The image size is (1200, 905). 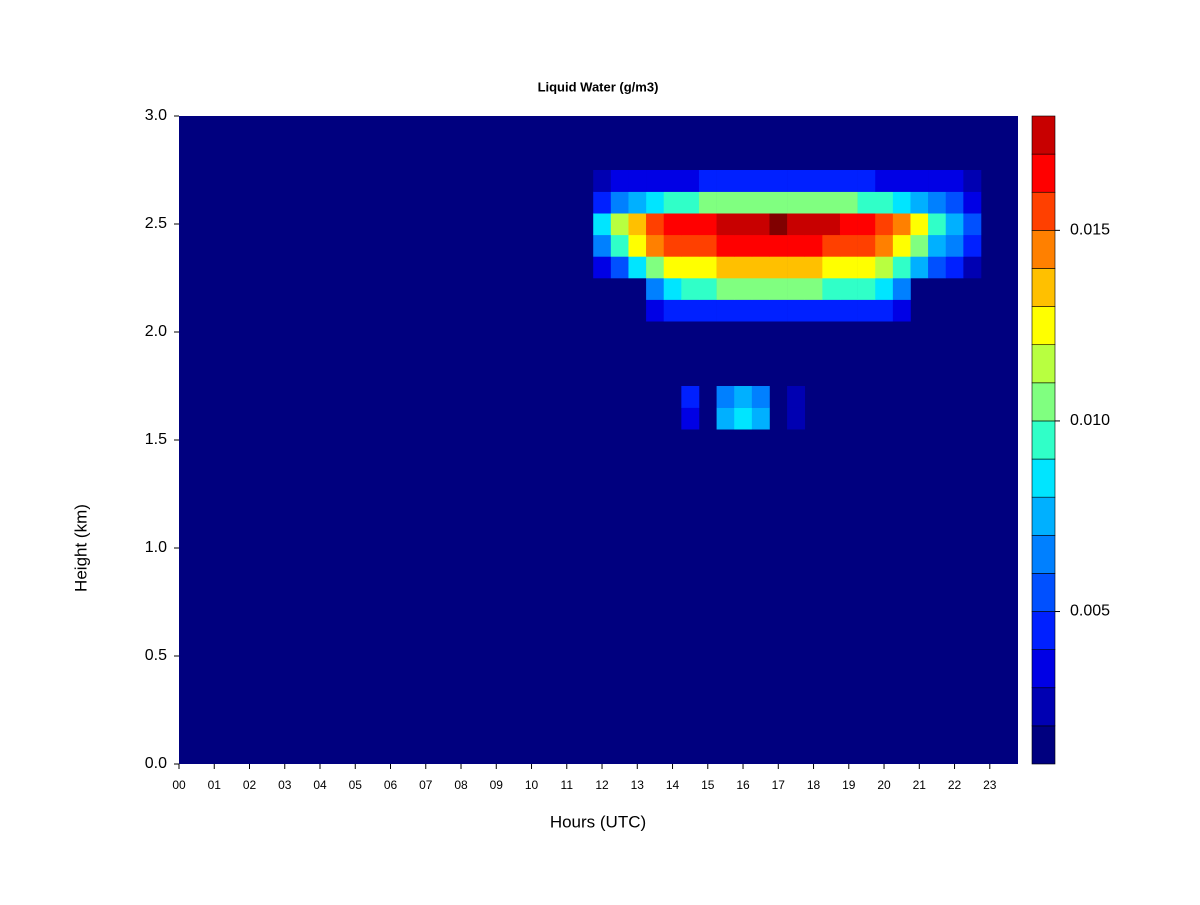 I want to click on x-tick-label: 13, so click(x=638, y=785).